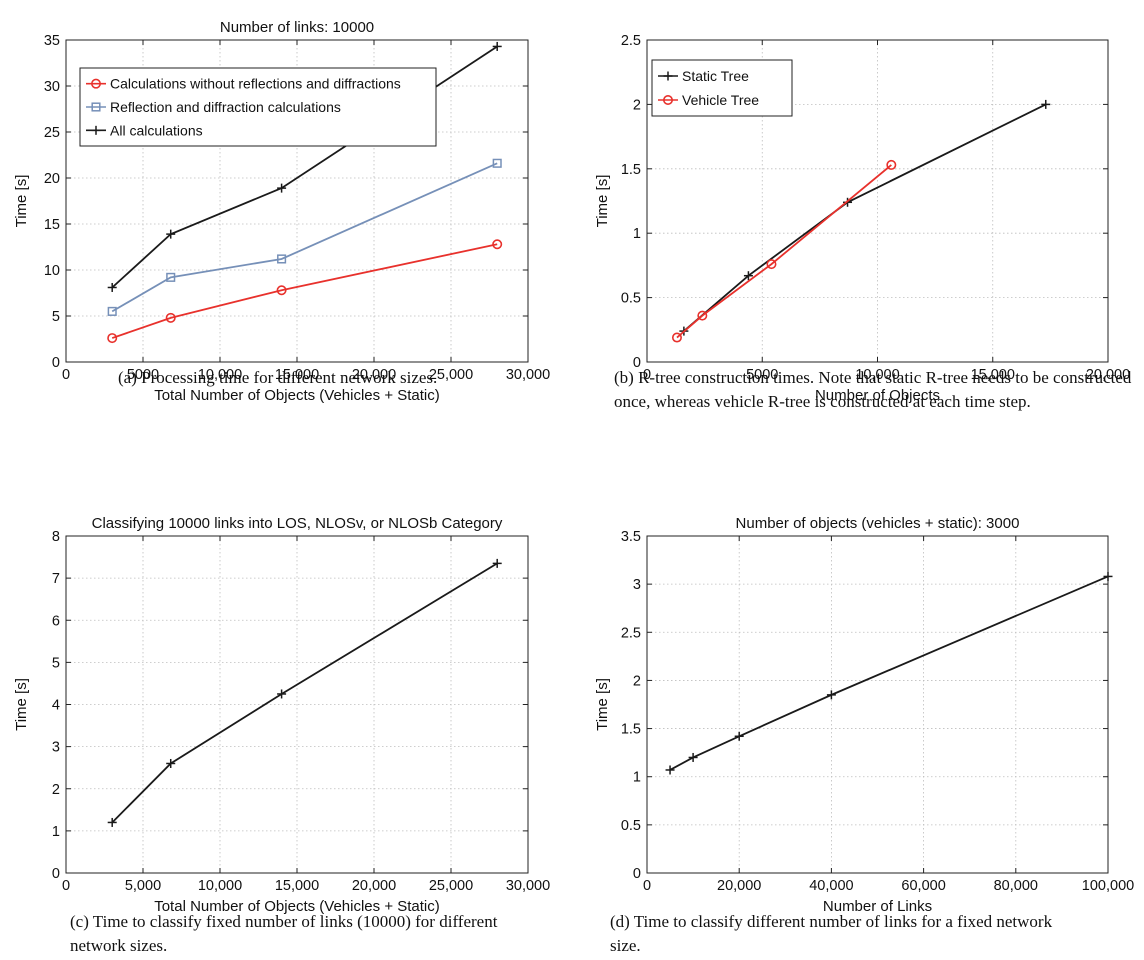  What do you see at coordinates (56, 537) in the screenshot?
I see `y-tick-label: 8` at bounding box center [56, 537].